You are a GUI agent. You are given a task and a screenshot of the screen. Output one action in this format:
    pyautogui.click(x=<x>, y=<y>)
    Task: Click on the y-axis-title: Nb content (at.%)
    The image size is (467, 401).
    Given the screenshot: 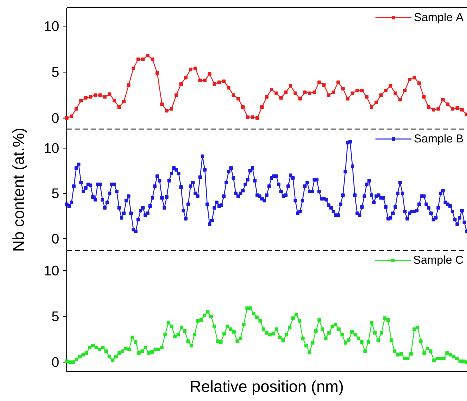 What is the action you would take?
    pyautogui.click(x=20, y=189)
    